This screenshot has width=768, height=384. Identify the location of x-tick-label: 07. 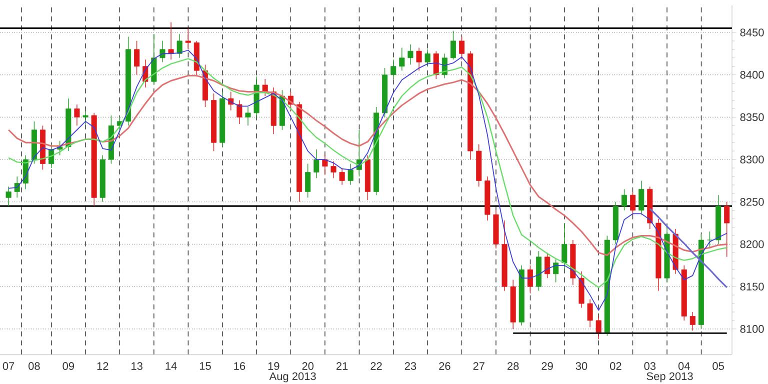
(8, 366).